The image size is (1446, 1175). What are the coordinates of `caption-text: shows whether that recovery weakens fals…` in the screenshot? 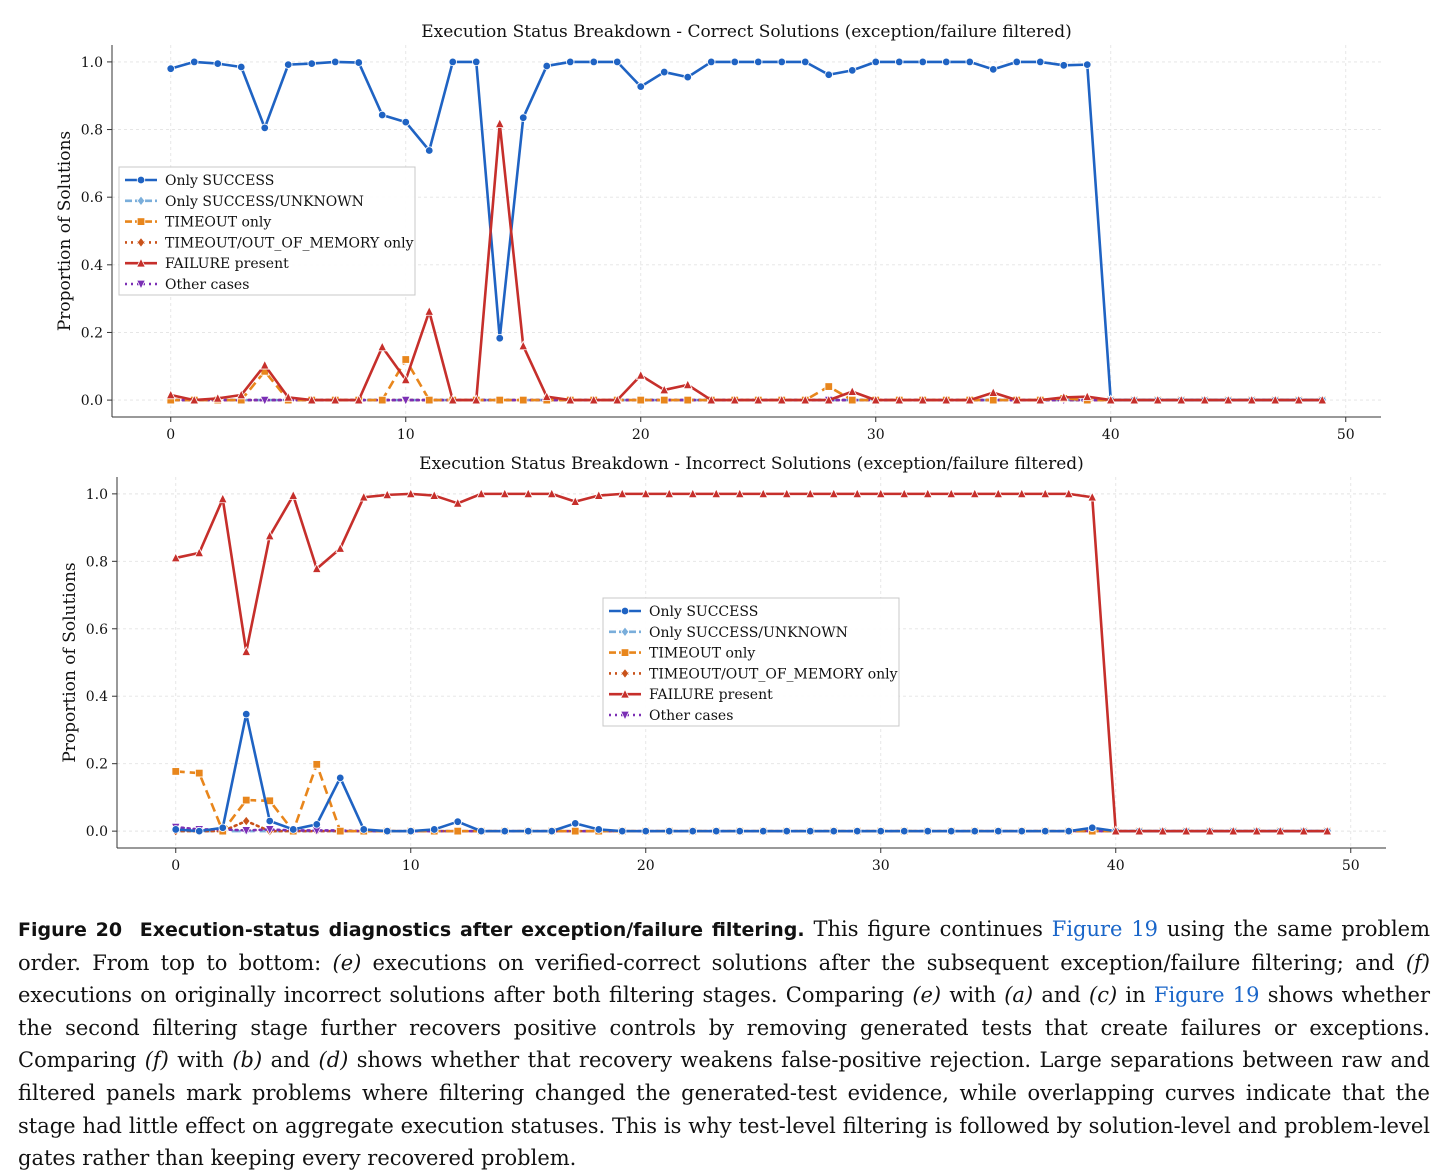 It's located at (724, 1109).